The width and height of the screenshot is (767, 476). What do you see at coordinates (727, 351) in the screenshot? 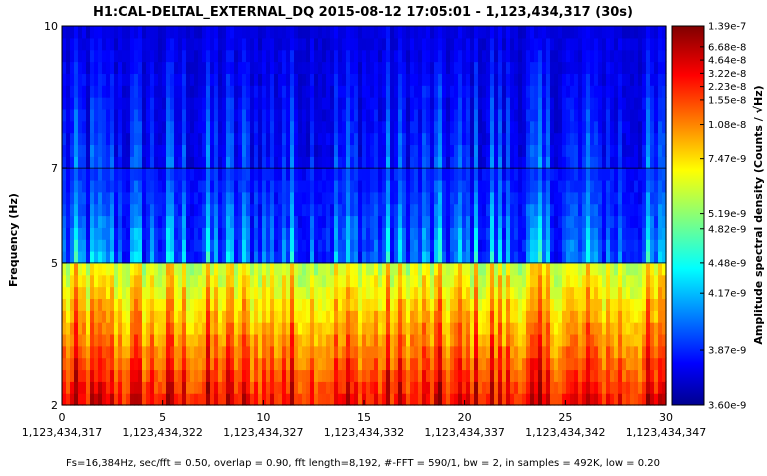
I see `colorbar-tick-label: 3.87e-9` at bounding box center [727, 351].